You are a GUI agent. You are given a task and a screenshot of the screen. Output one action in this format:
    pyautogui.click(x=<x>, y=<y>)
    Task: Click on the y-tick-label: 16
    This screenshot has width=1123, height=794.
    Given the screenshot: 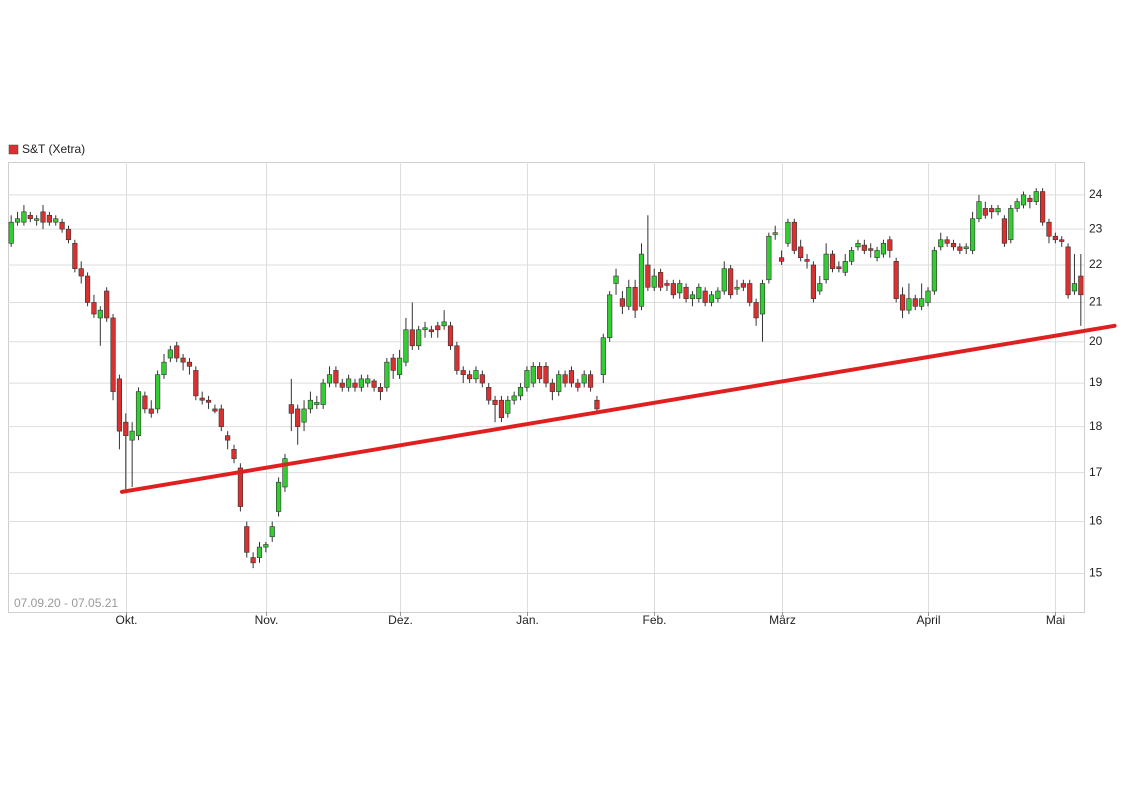 What is the action you would take?
    pyautogui.click(x=1096, y=521)
    